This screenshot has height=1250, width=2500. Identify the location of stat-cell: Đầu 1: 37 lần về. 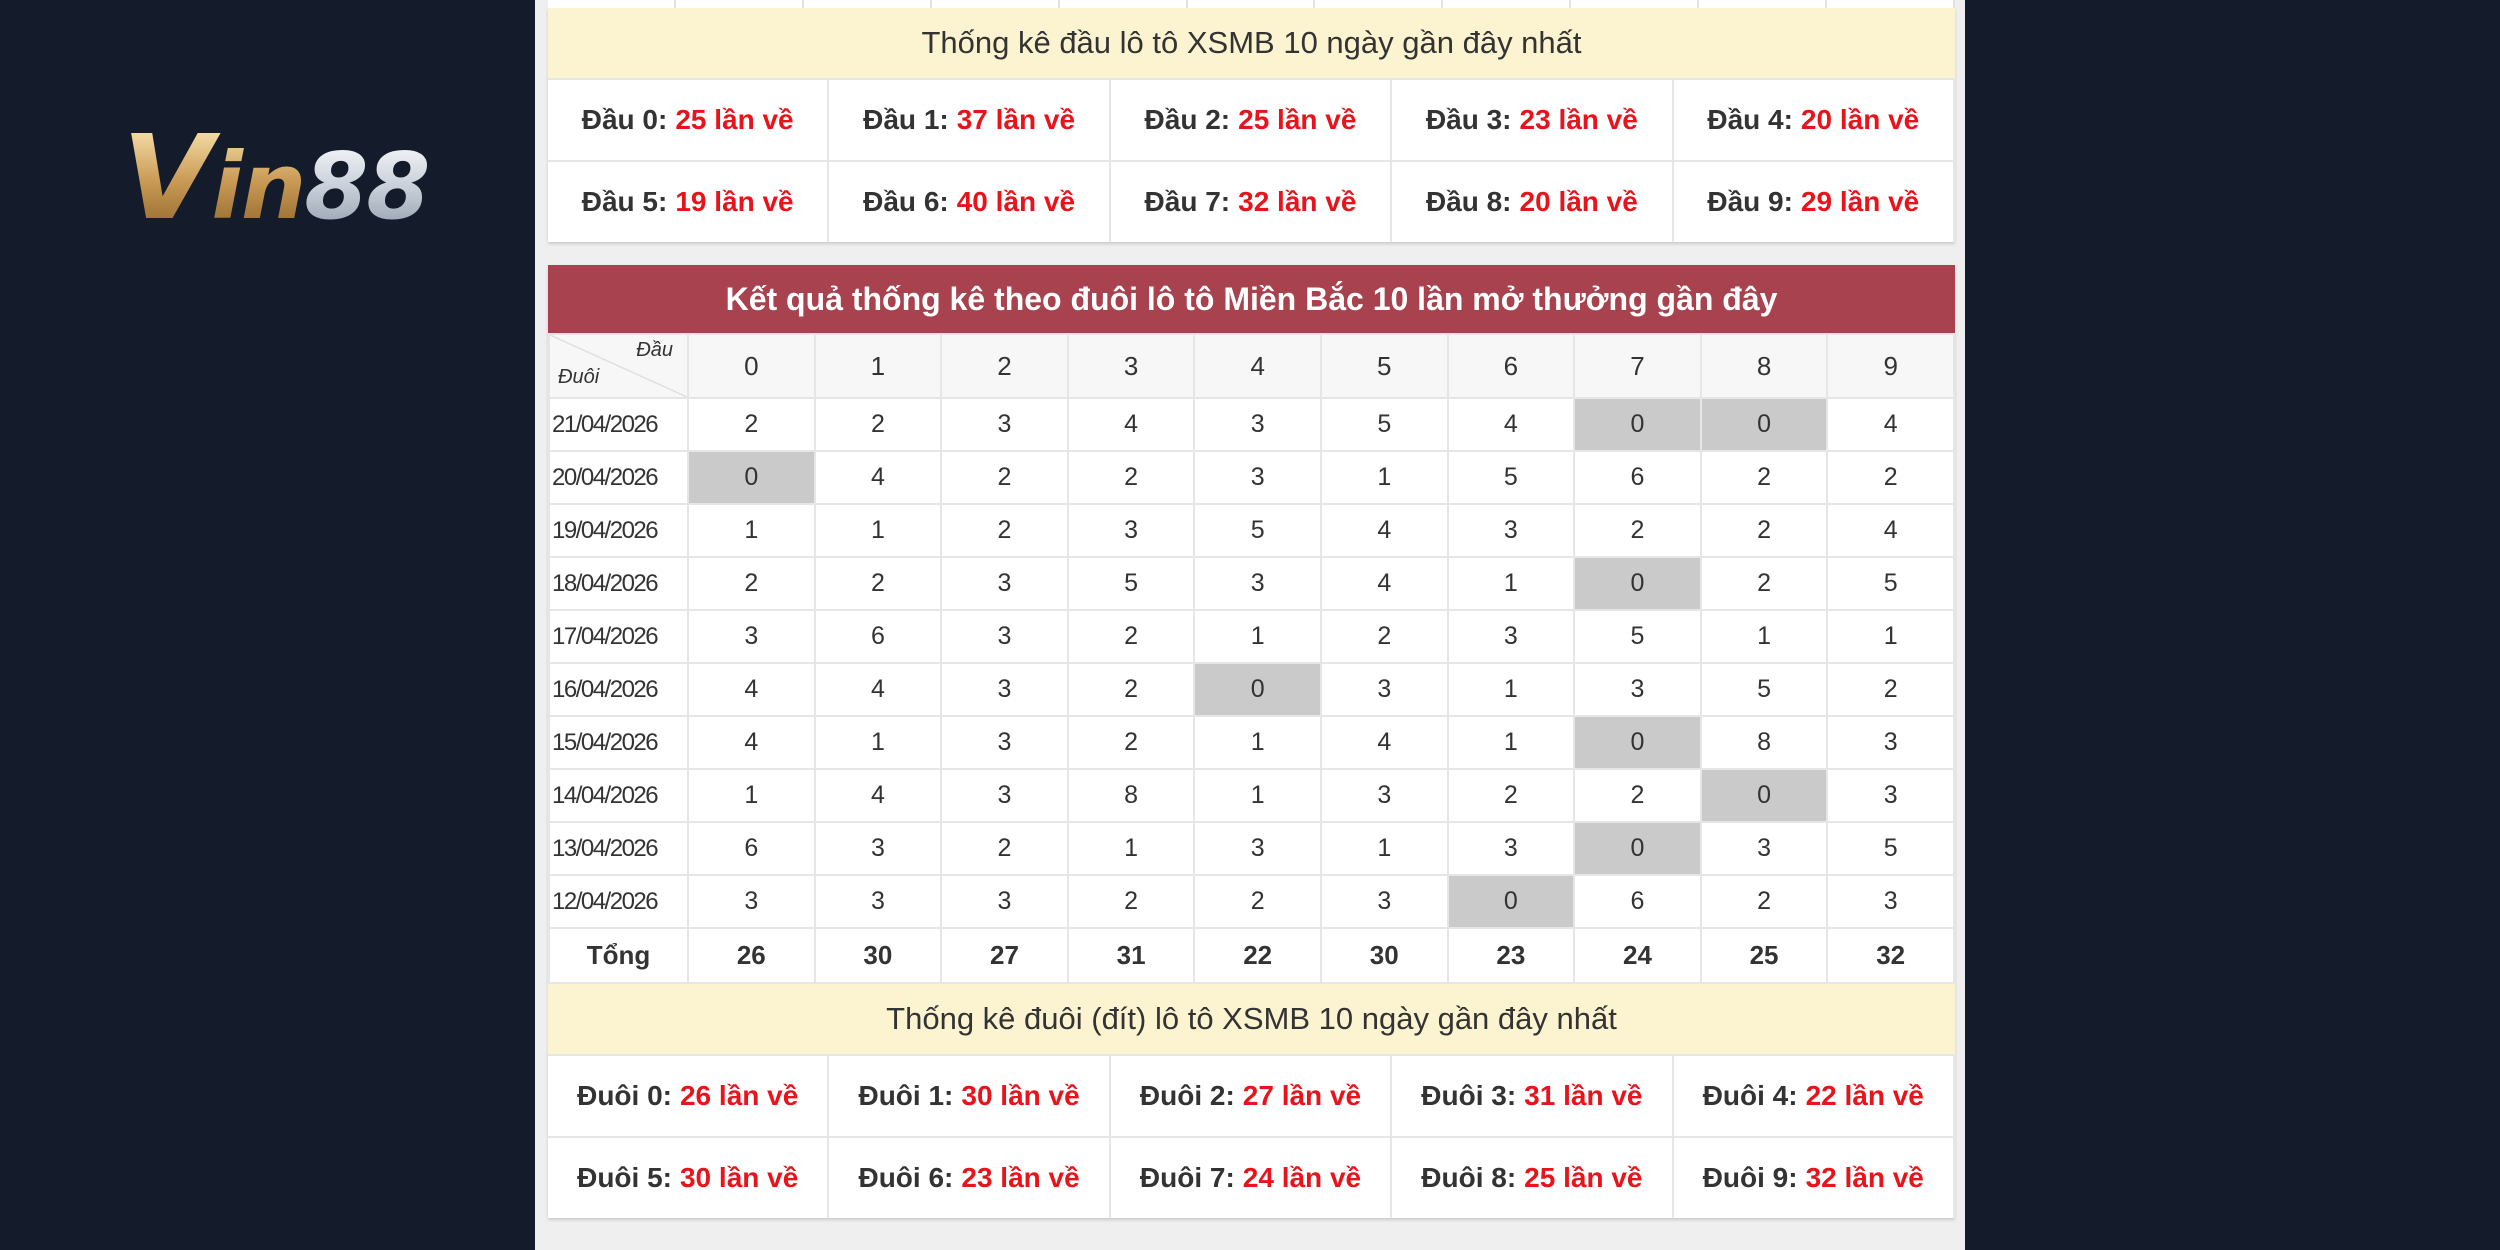
(970, 119).